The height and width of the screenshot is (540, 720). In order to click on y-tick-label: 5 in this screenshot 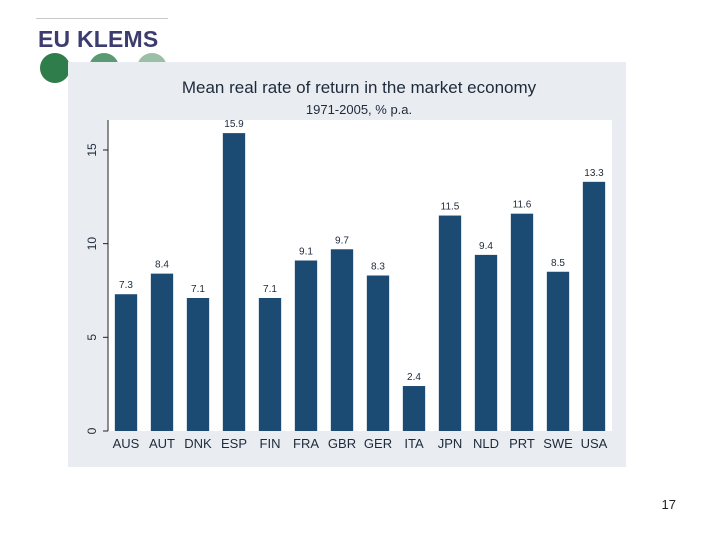, I will do `click(92, 337)`.